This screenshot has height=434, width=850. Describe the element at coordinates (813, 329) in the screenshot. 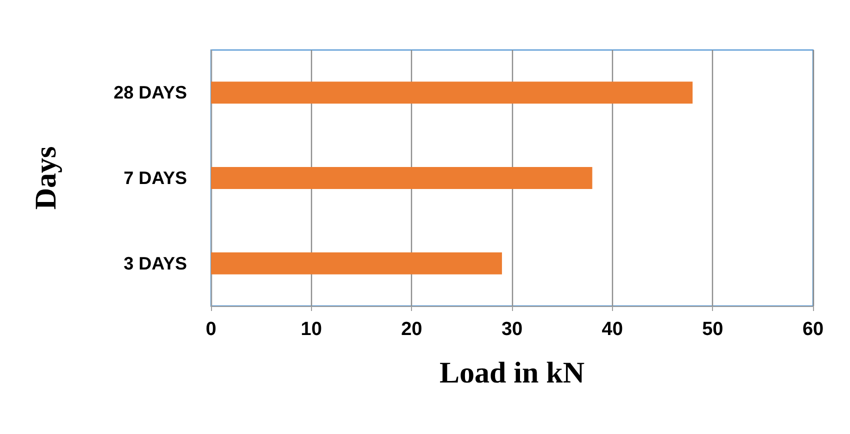

I see `x-tick-label: 60` at that location.